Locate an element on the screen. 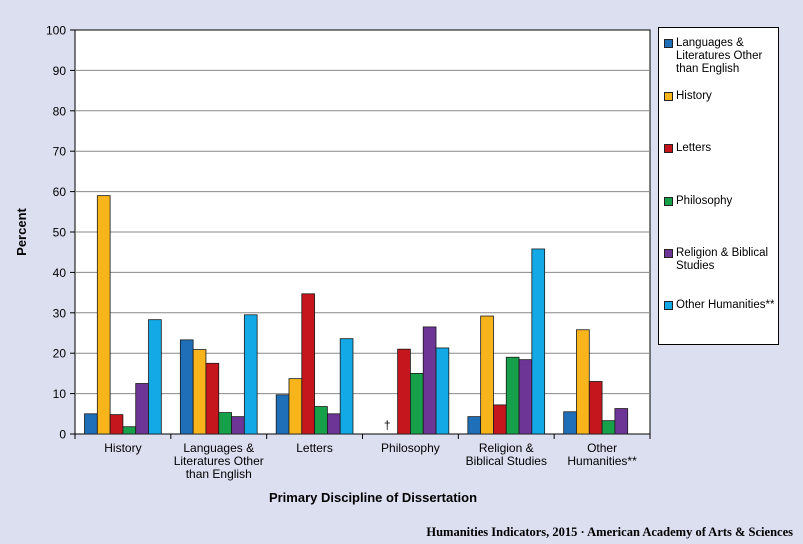 The height and width of the screenshot is (544, 803). legend-label: Religion & Biblical Studies is located at coordinates (722, 259).